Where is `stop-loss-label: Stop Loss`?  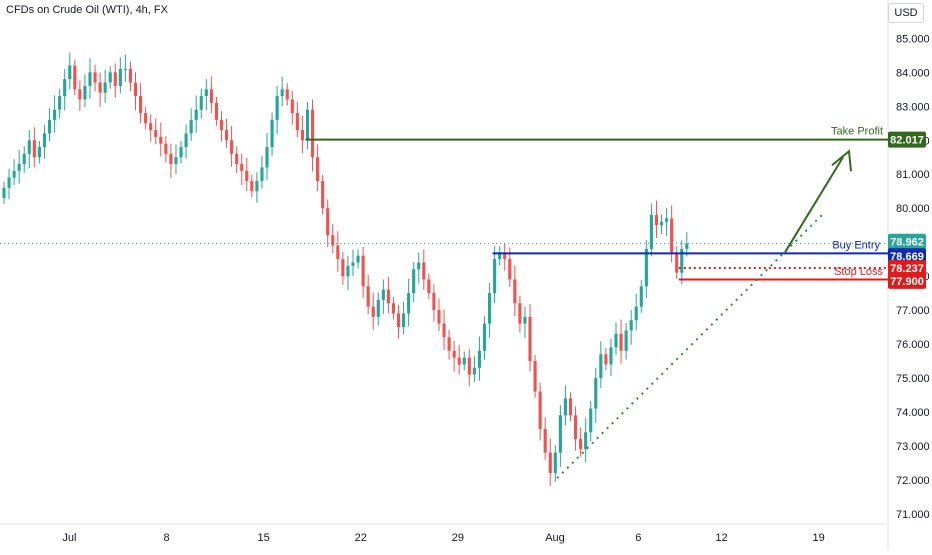
stop-loss-label: Stop Loss is located at coordinates (858, 272).